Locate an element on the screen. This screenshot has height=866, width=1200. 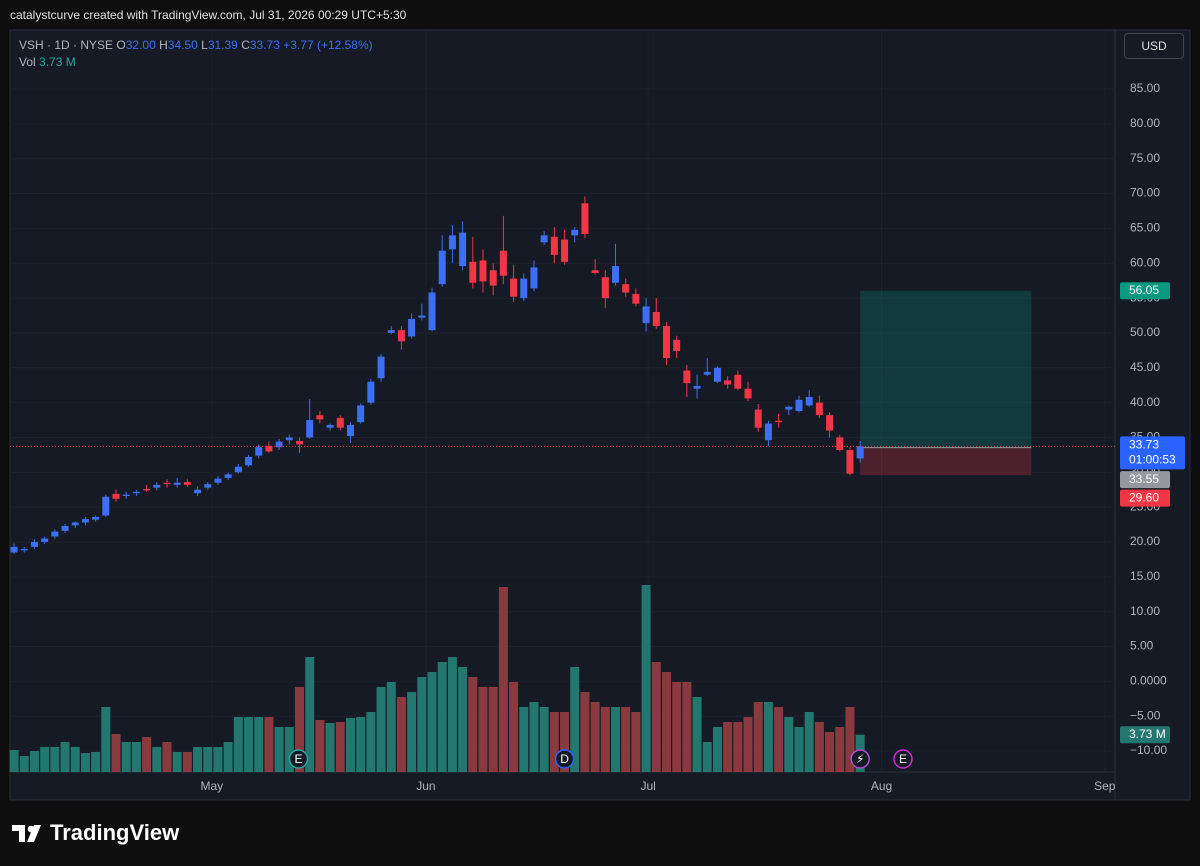
y-tick-label: 80.00 is located at coordinates (1145, 123).